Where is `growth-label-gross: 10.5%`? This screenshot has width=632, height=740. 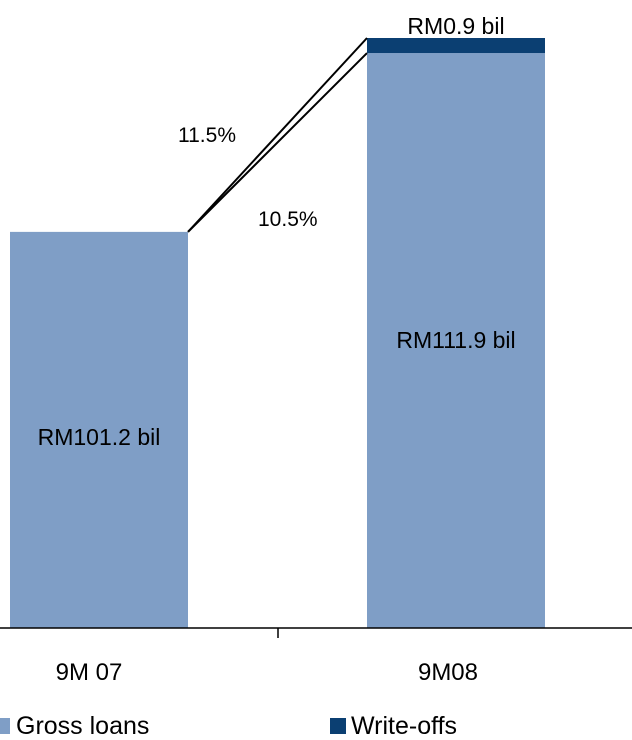 growth-label-gross: 10.5% is located at coordinates (288, 219).